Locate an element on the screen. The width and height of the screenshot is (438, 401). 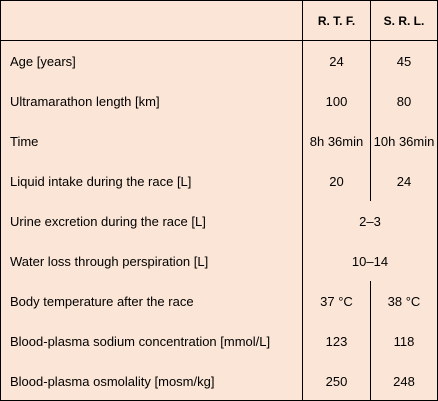
row-value-srl: 24 is located at coordinates (404, 181).